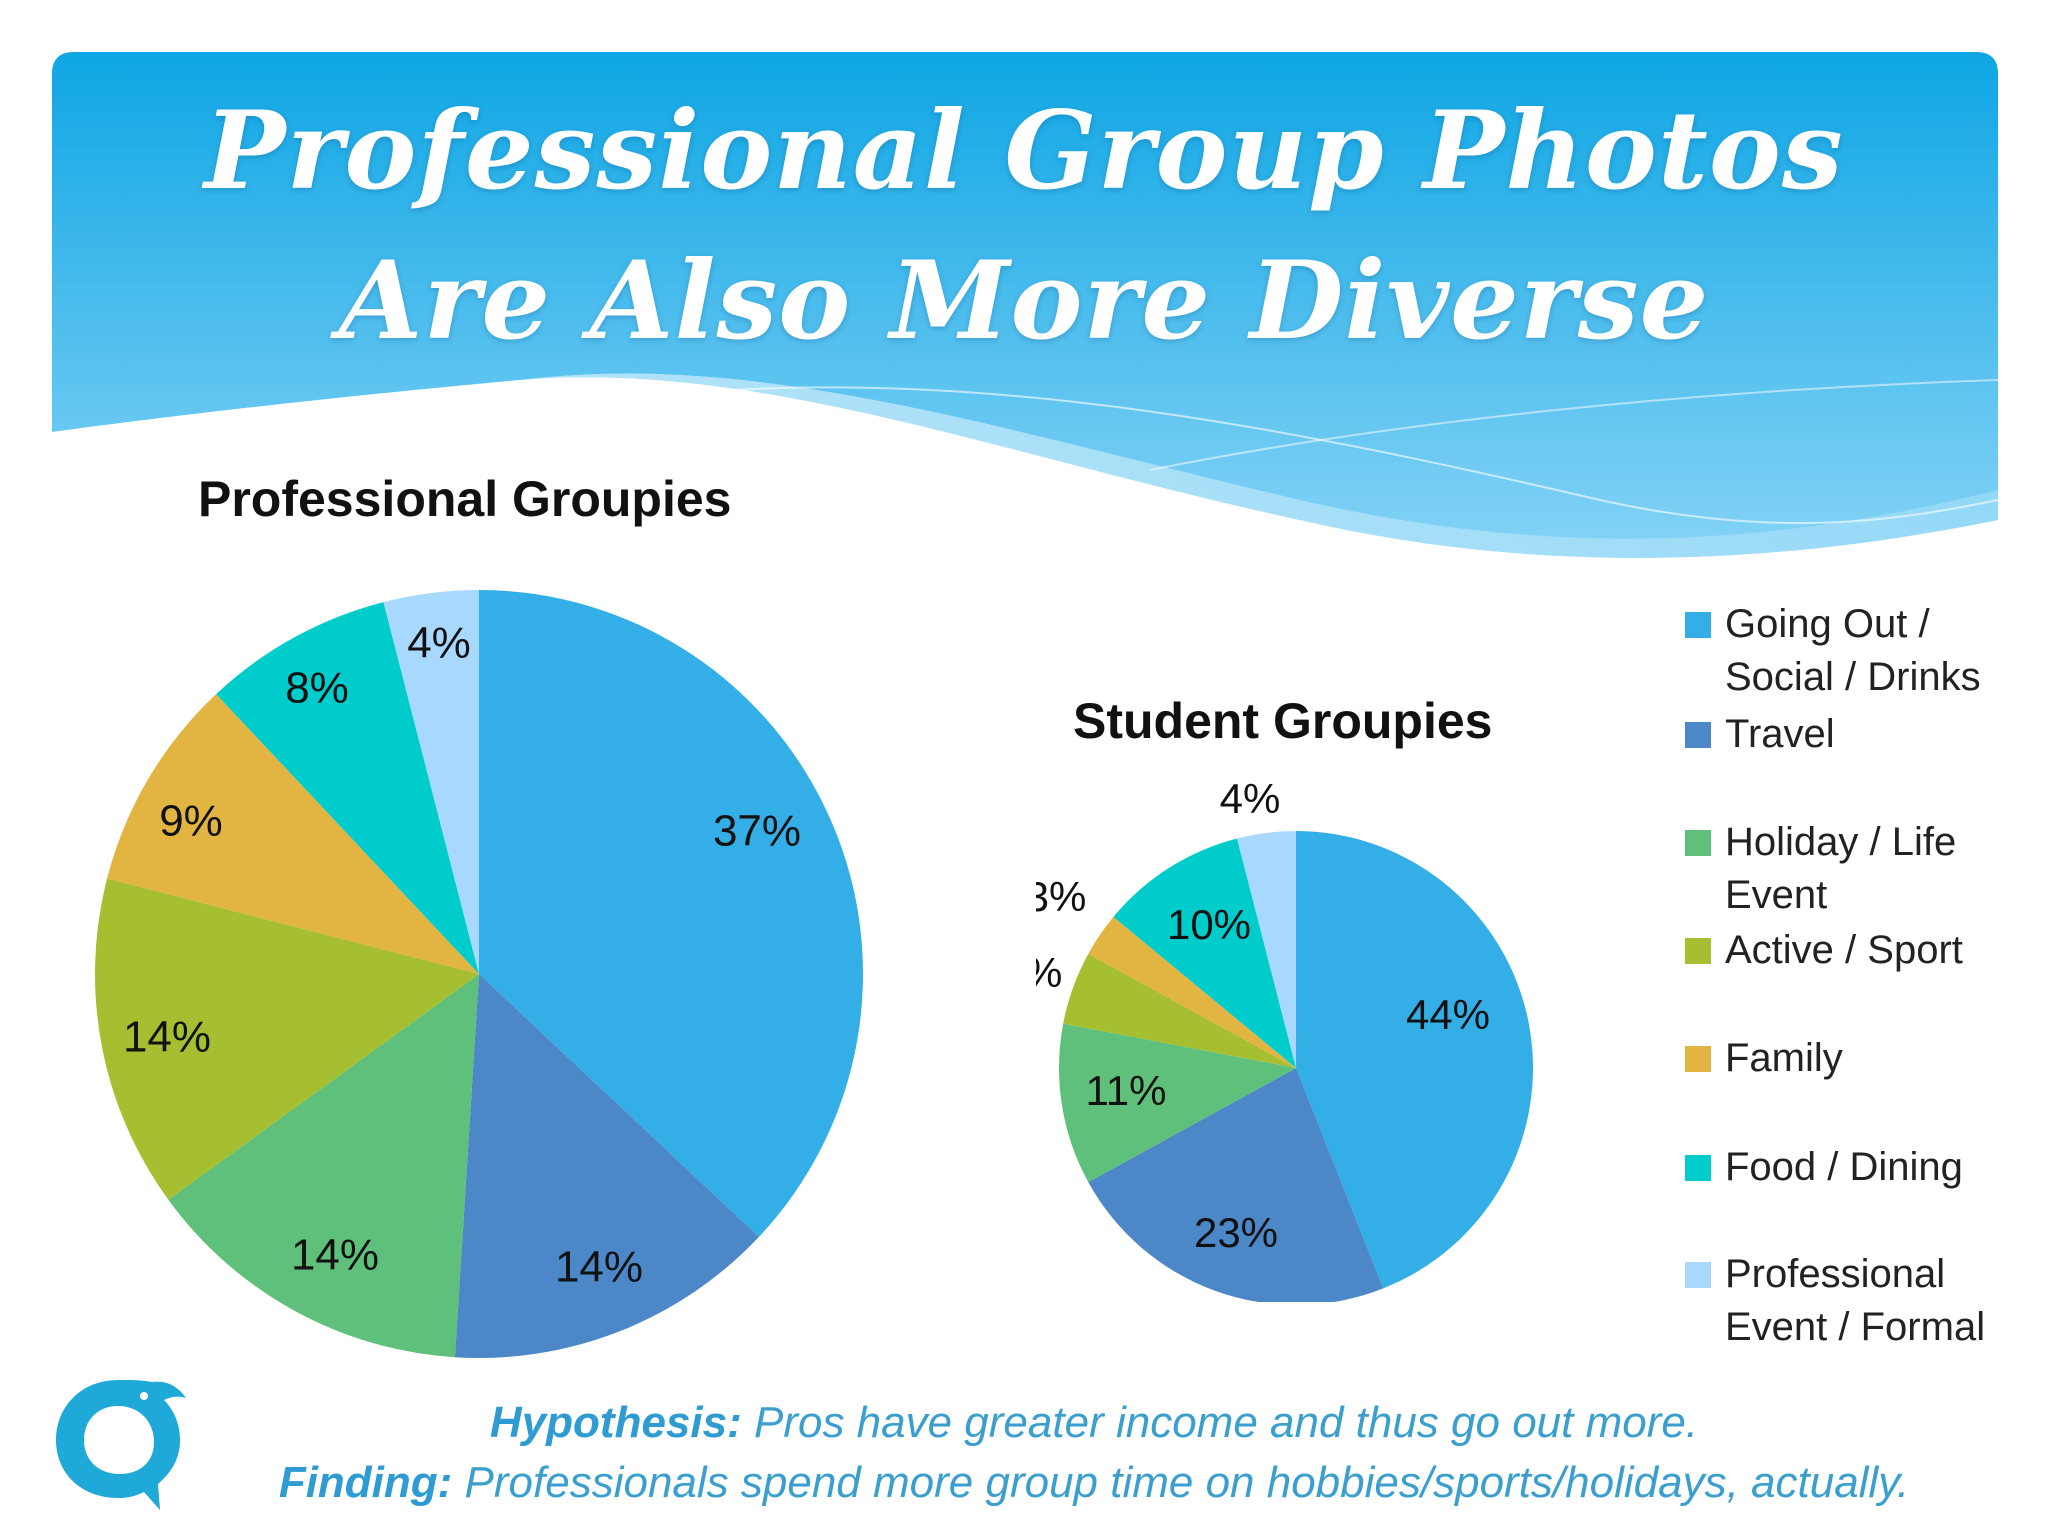 This screenshot has width=2048, height=1536. Describe the element at coordinates (1855, 1058) in the screenshot. I see `legend-item-family: Family` at that location.